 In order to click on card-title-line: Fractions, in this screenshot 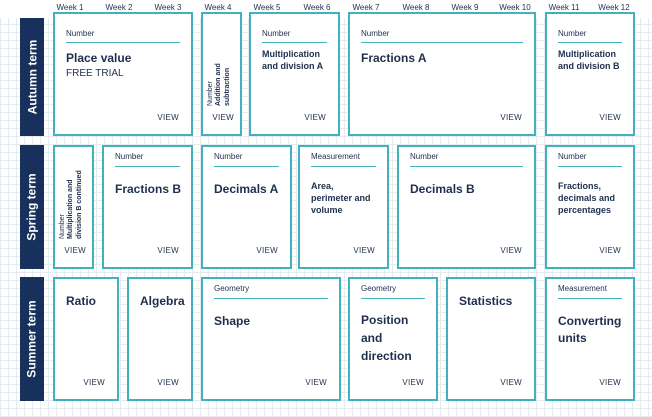, I will do `click(580, 186)`.